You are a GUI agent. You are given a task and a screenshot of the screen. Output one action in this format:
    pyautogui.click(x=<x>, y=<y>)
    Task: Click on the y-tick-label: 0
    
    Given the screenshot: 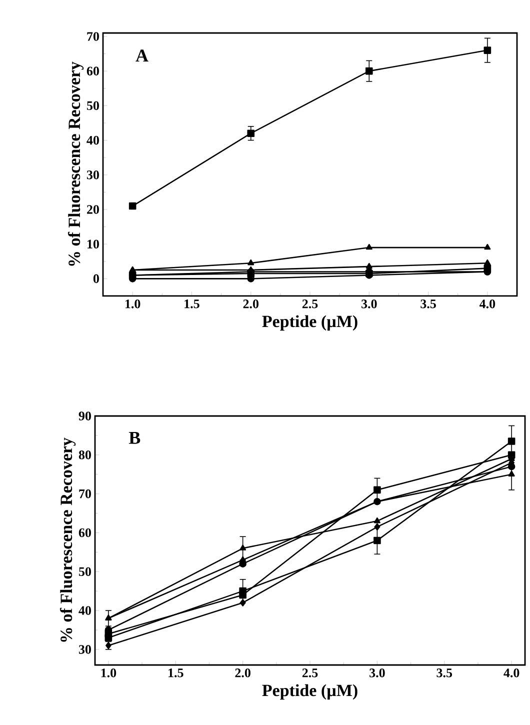 What is the action you would take?
    pyautogui.click(x=96, y=279)
    